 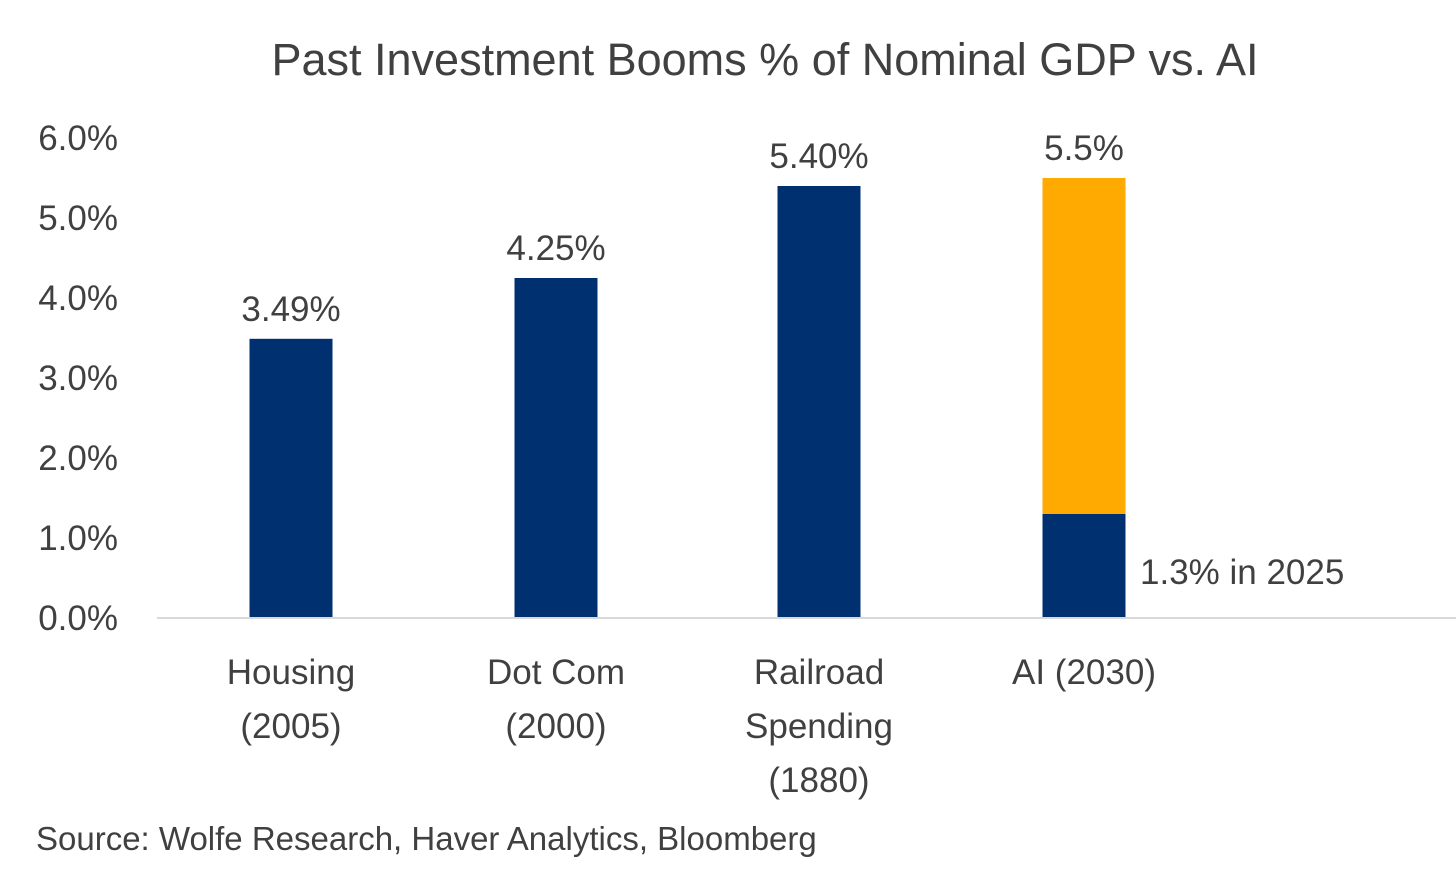 What do you see at coordinates (290, 309) in the screenshot?
I see `data-label: 3.49%` at bounding box center [290, 309].